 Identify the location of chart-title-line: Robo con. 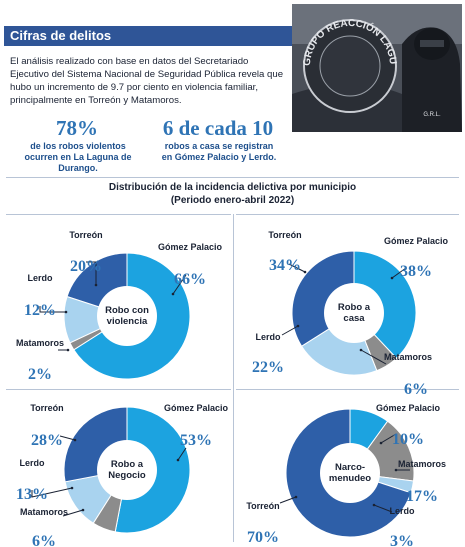
(127, 310).